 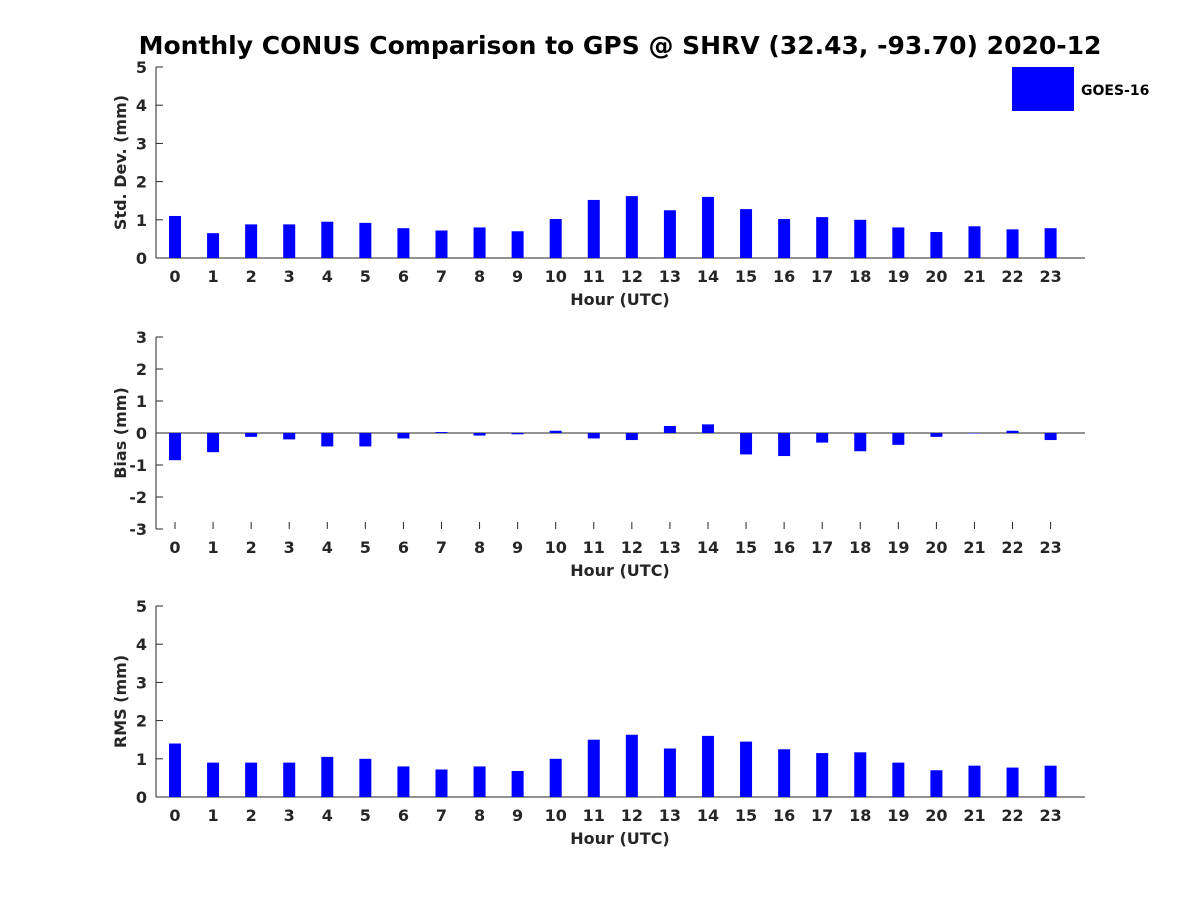 I want to click on rms-x-tick-label: 13, so click(x=670, y=815).